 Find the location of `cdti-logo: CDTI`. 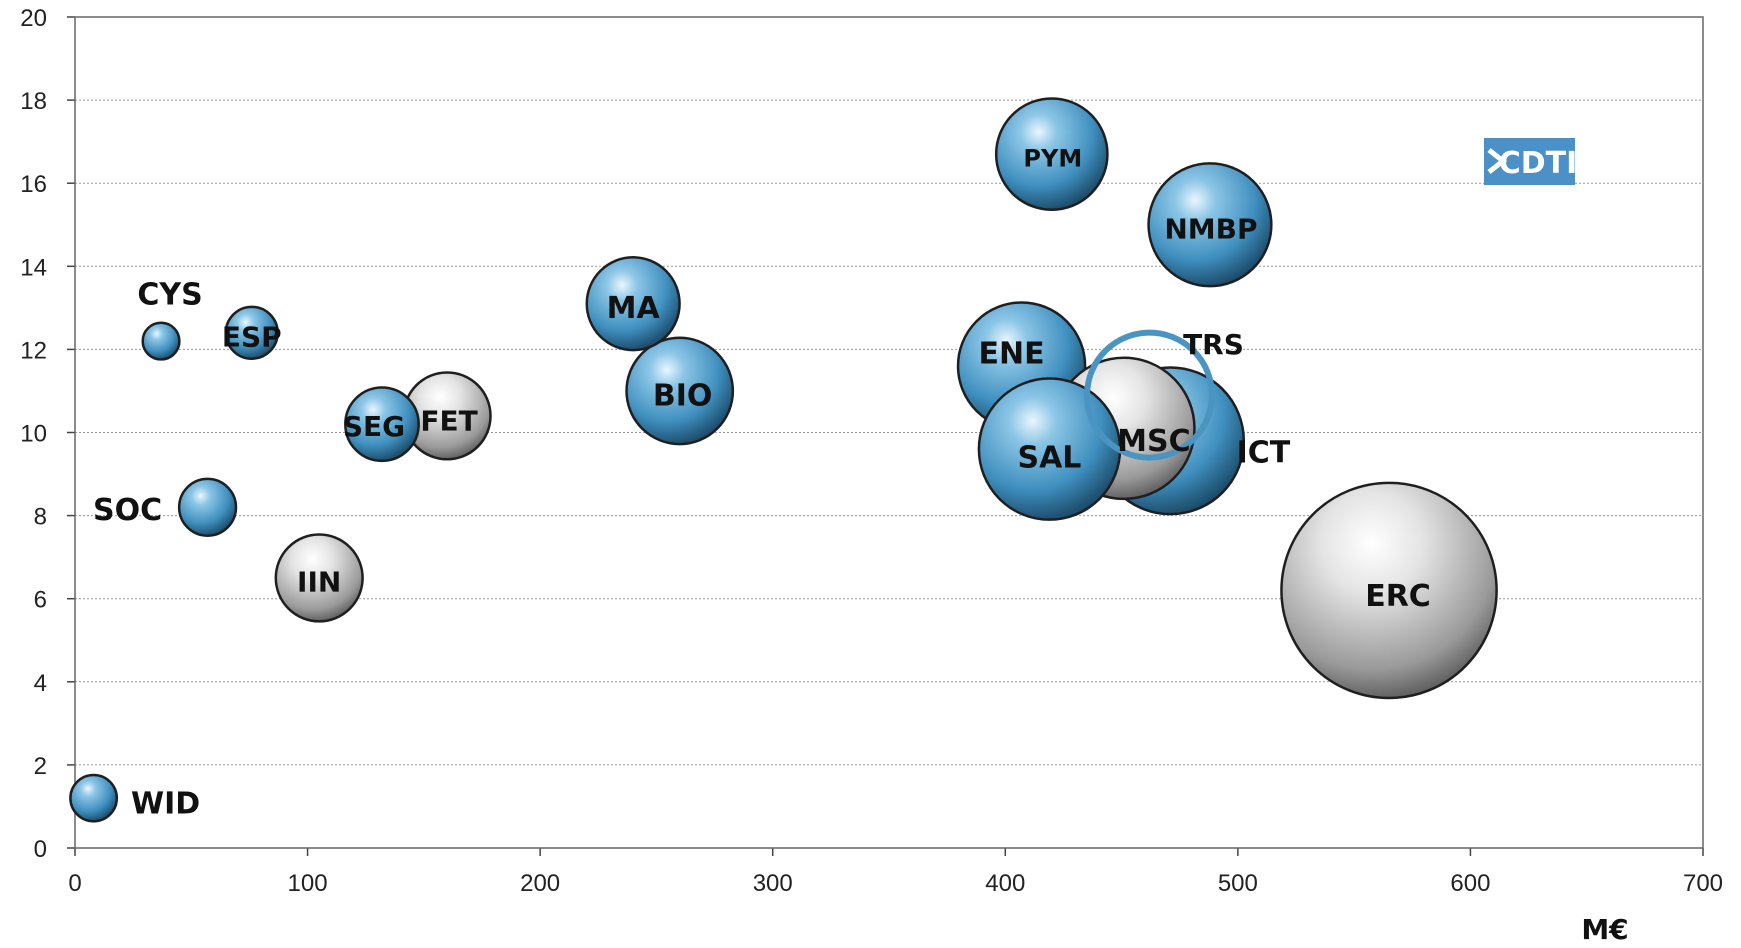

cdti-logo: CDTI is located at coordinates (1530, 161).